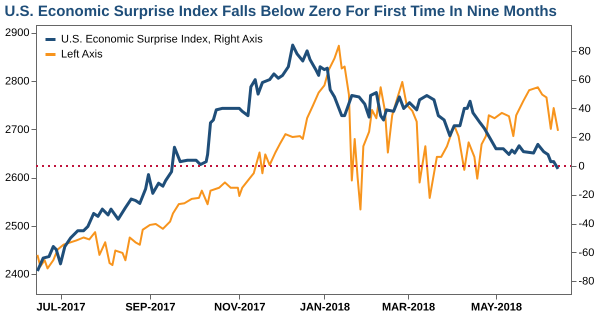 The image size is (600, 316). Describe the element at coordinates (17, 130) in the screenshot. I see `y-tick-label: 2700` at that location.